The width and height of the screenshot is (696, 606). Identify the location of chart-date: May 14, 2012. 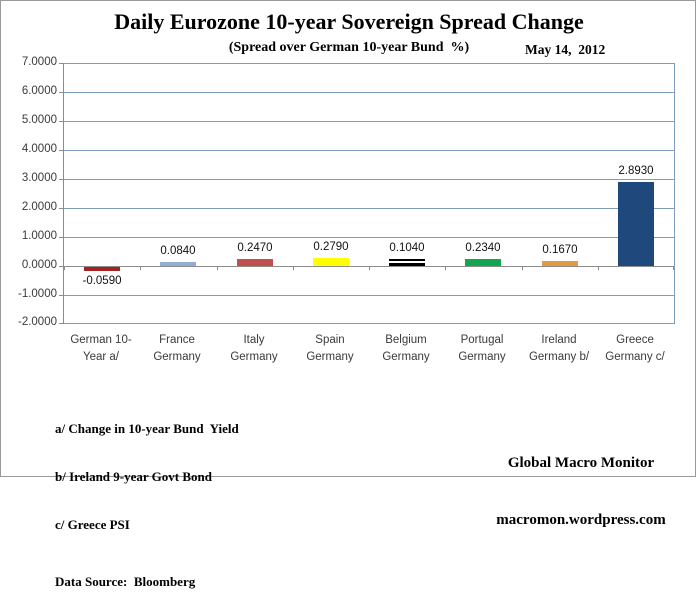
(565, 49).